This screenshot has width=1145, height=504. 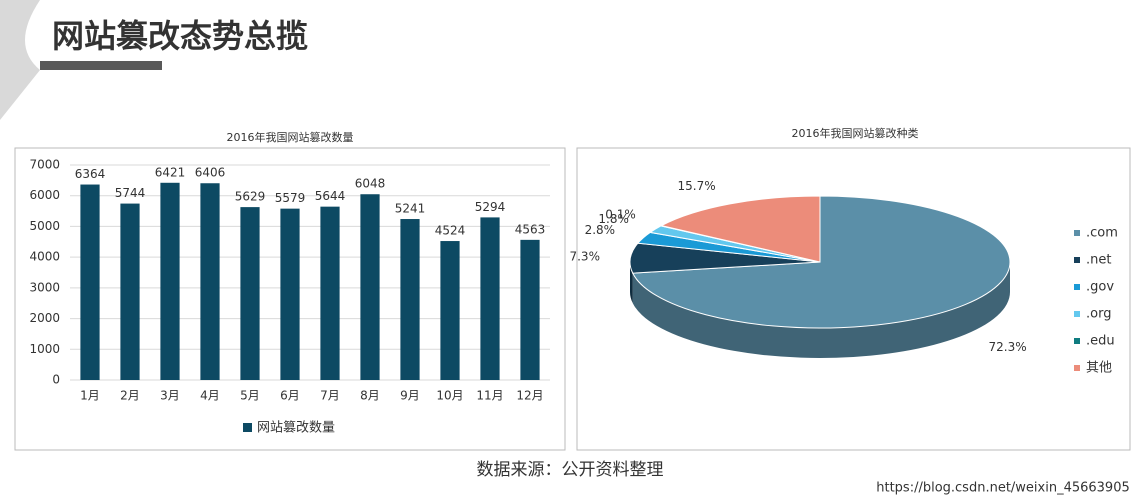 What do you see at coordinates (44, 318) in the screenshot?
I see `y-tick-label: 2000` at bounding box center [44, 318].